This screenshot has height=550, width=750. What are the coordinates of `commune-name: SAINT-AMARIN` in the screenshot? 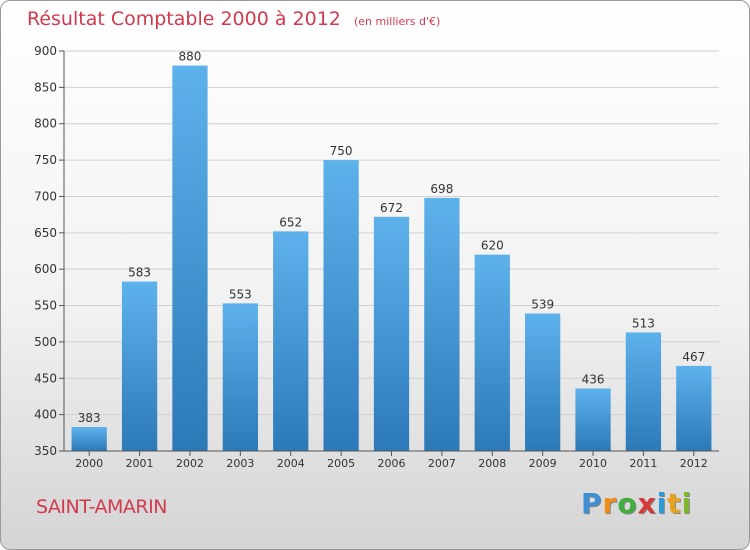 It's located at (101, 507).